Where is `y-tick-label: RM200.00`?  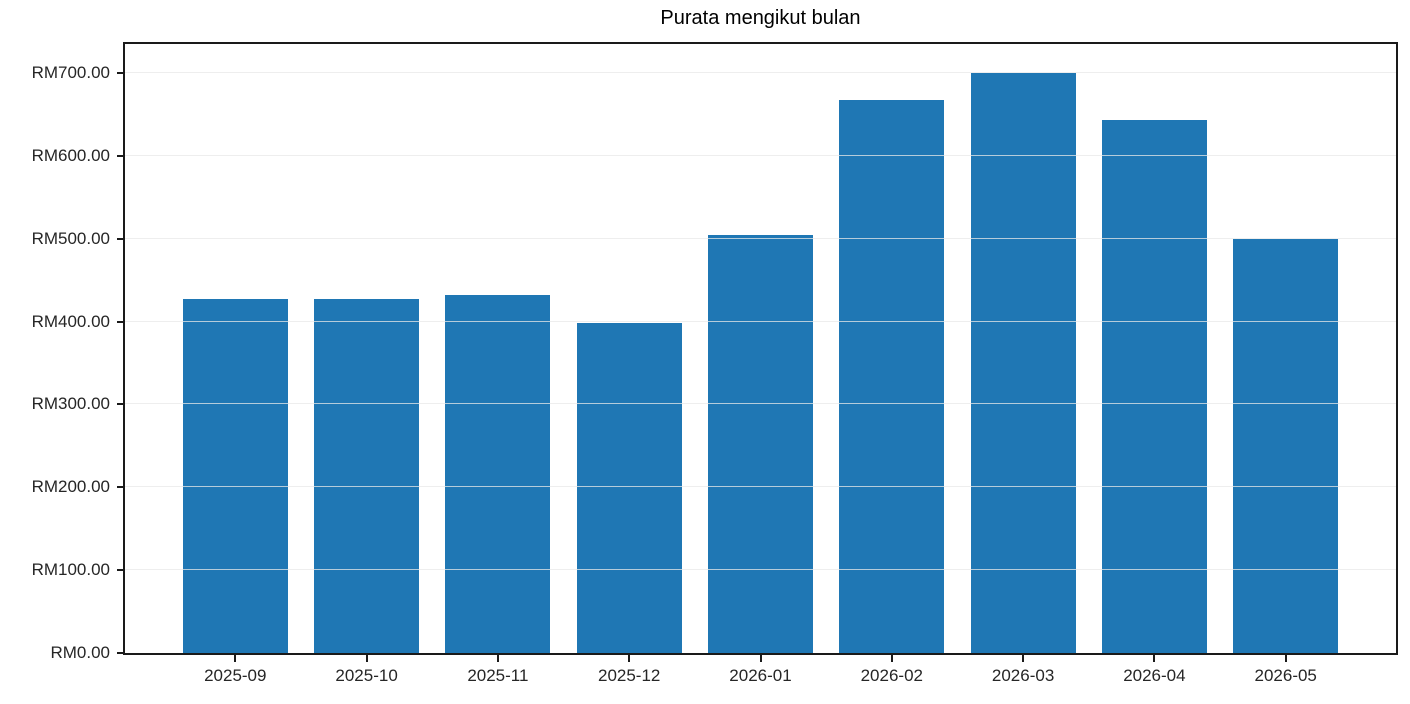 y-tick-label: RM200.00 is located at coordinates (70, 487).